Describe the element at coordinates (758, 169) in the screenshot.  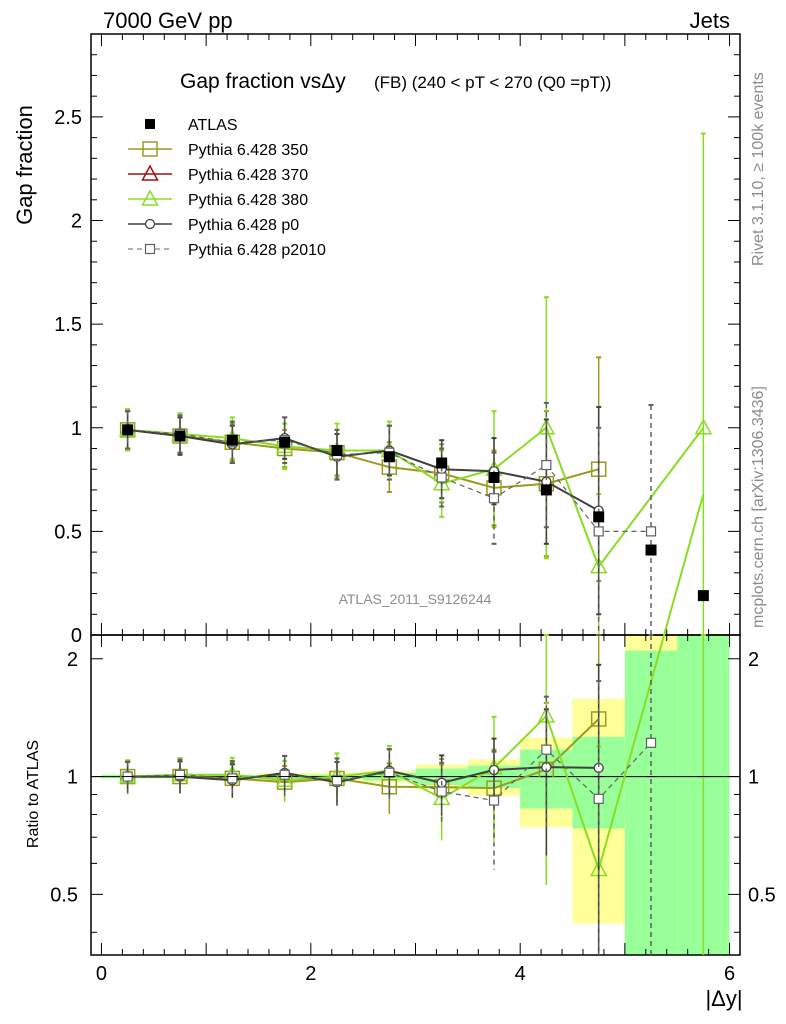
I see `rivet-label: Rivet 3.1.10, ≥ 100k events` at that location.